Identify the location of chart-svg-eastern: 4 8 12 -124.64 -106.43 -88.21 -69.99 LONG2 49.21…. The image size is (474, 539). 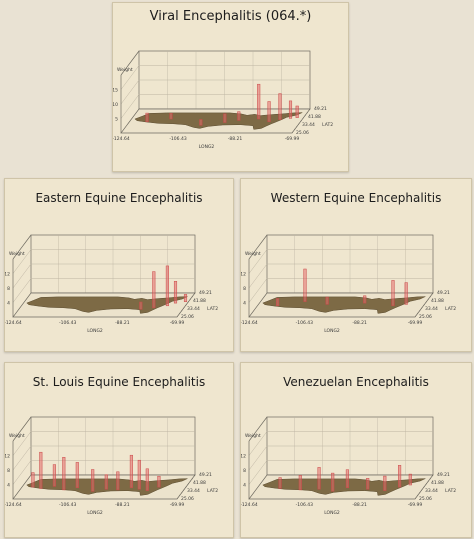
(111, 284).